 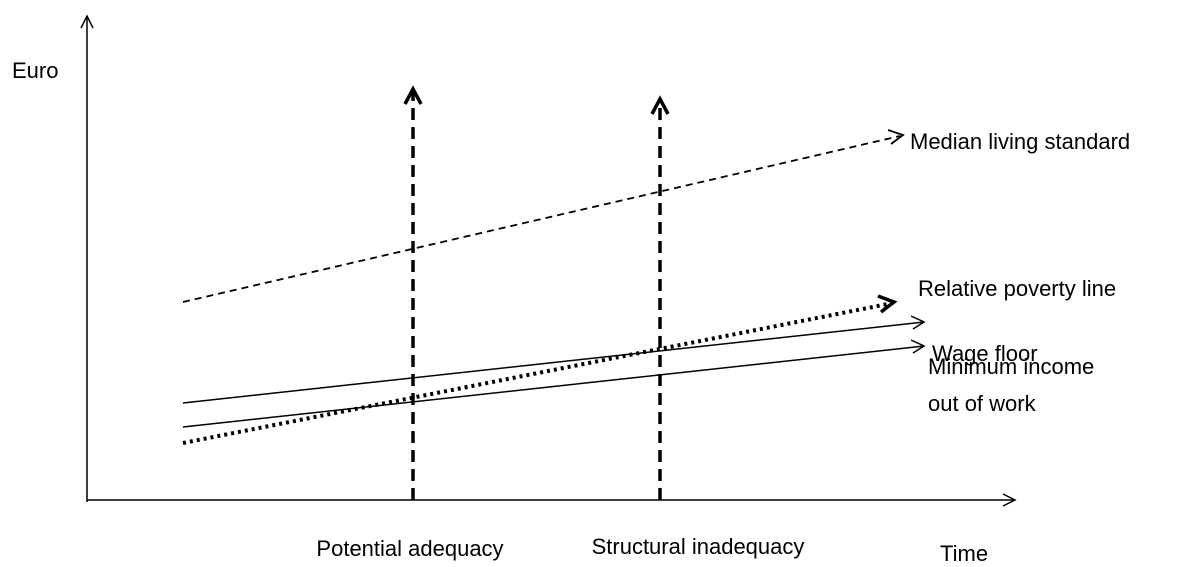 I want to click on min-income-label: Minimum income, so click(x=1011, y=366).